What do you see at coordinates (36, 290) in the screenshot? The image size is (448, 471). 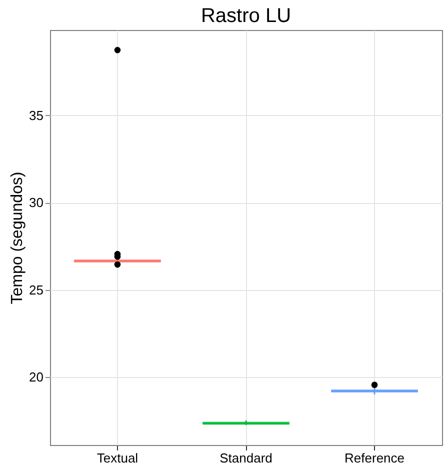 I see `y-tick-label: 25` at bounding box center [36, 290].